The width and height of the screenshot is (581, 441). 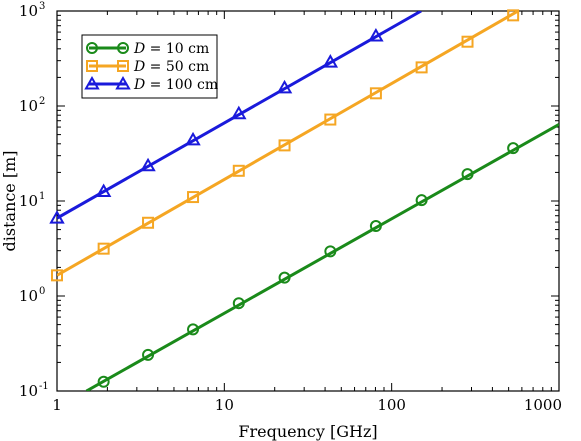 What do you see at coordinates (175, 85) in the screenshot?
I see `legend-label: D = 100 cm` at bounding box center [175, 85].